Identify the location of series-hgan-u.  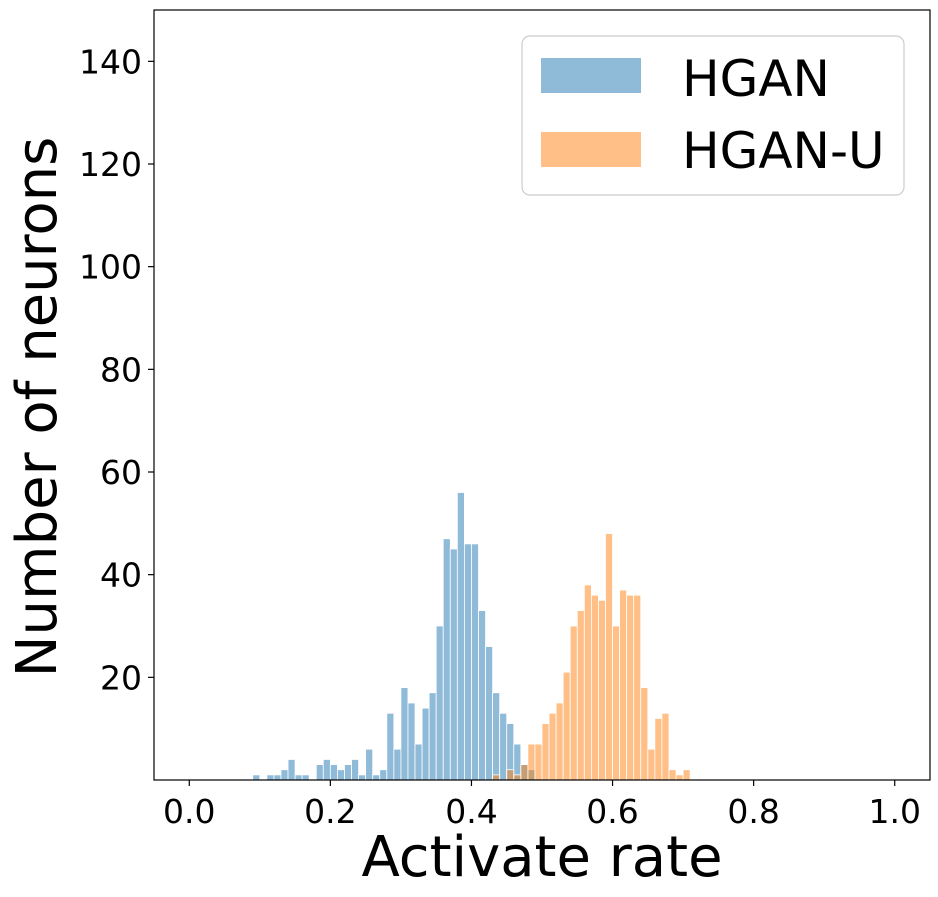
(591, 657).